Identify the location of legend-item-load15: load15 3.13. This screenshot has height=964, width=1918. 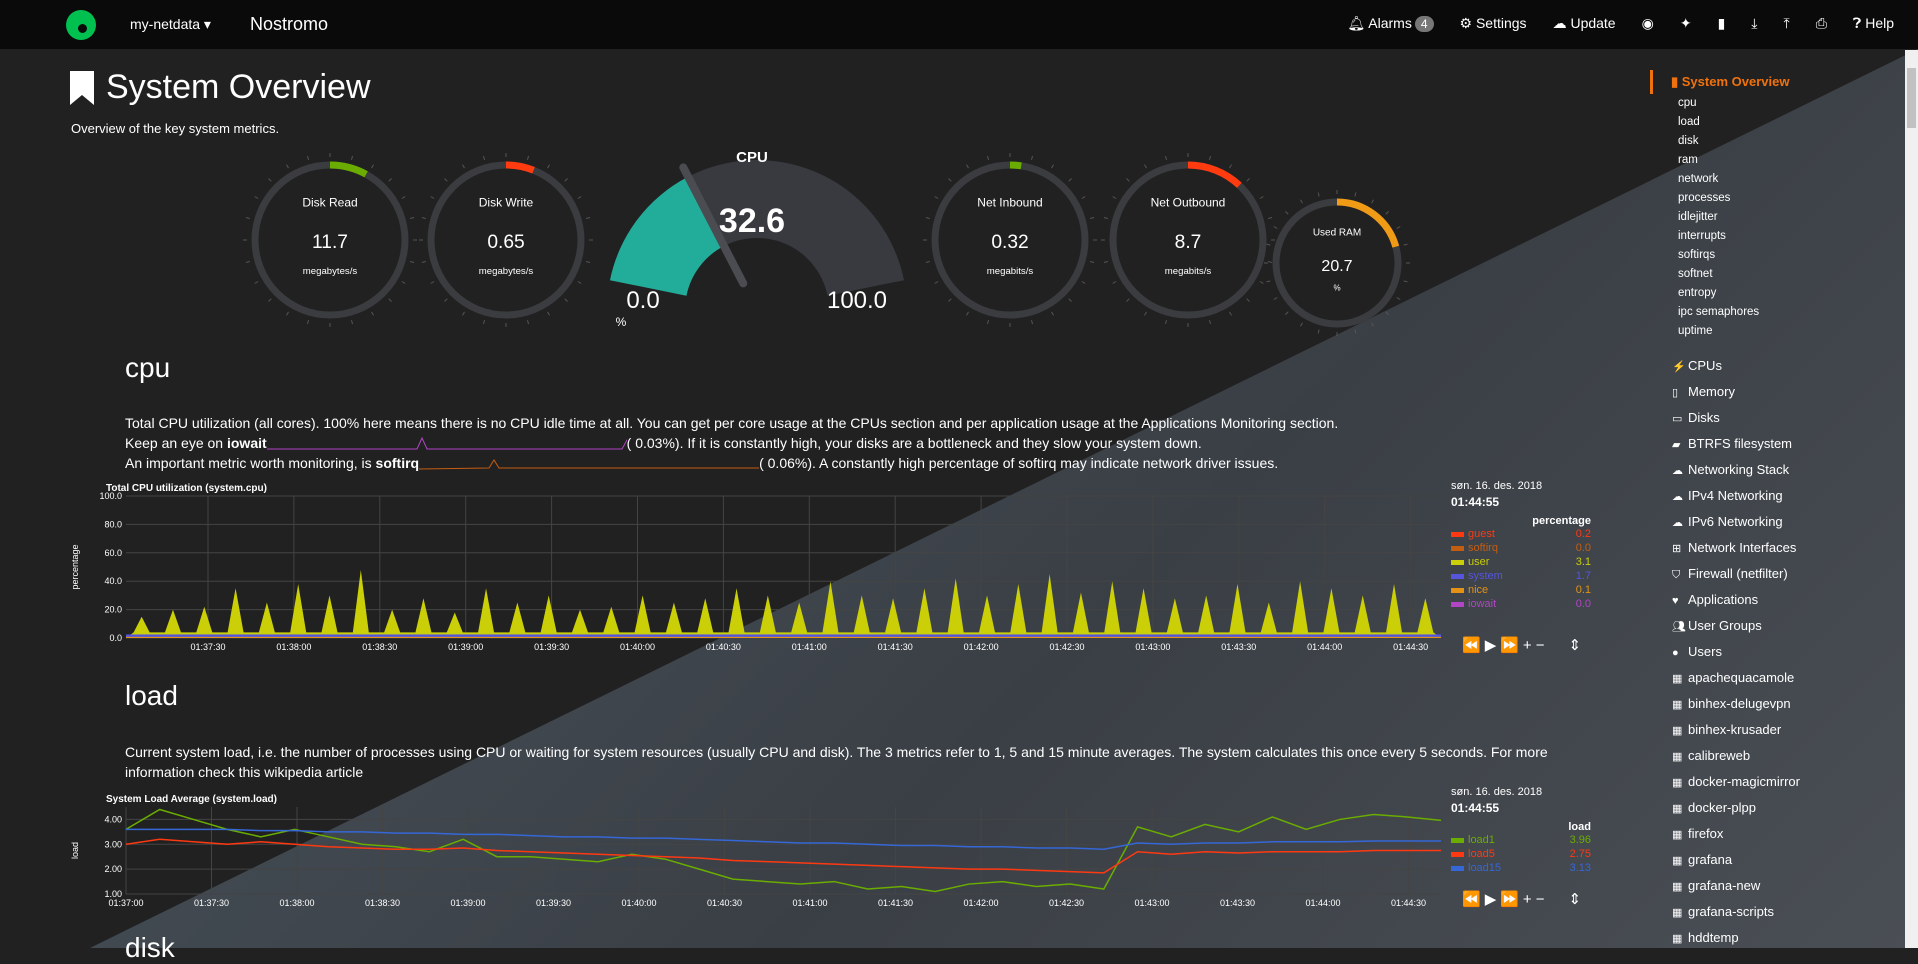
(1521, 868).